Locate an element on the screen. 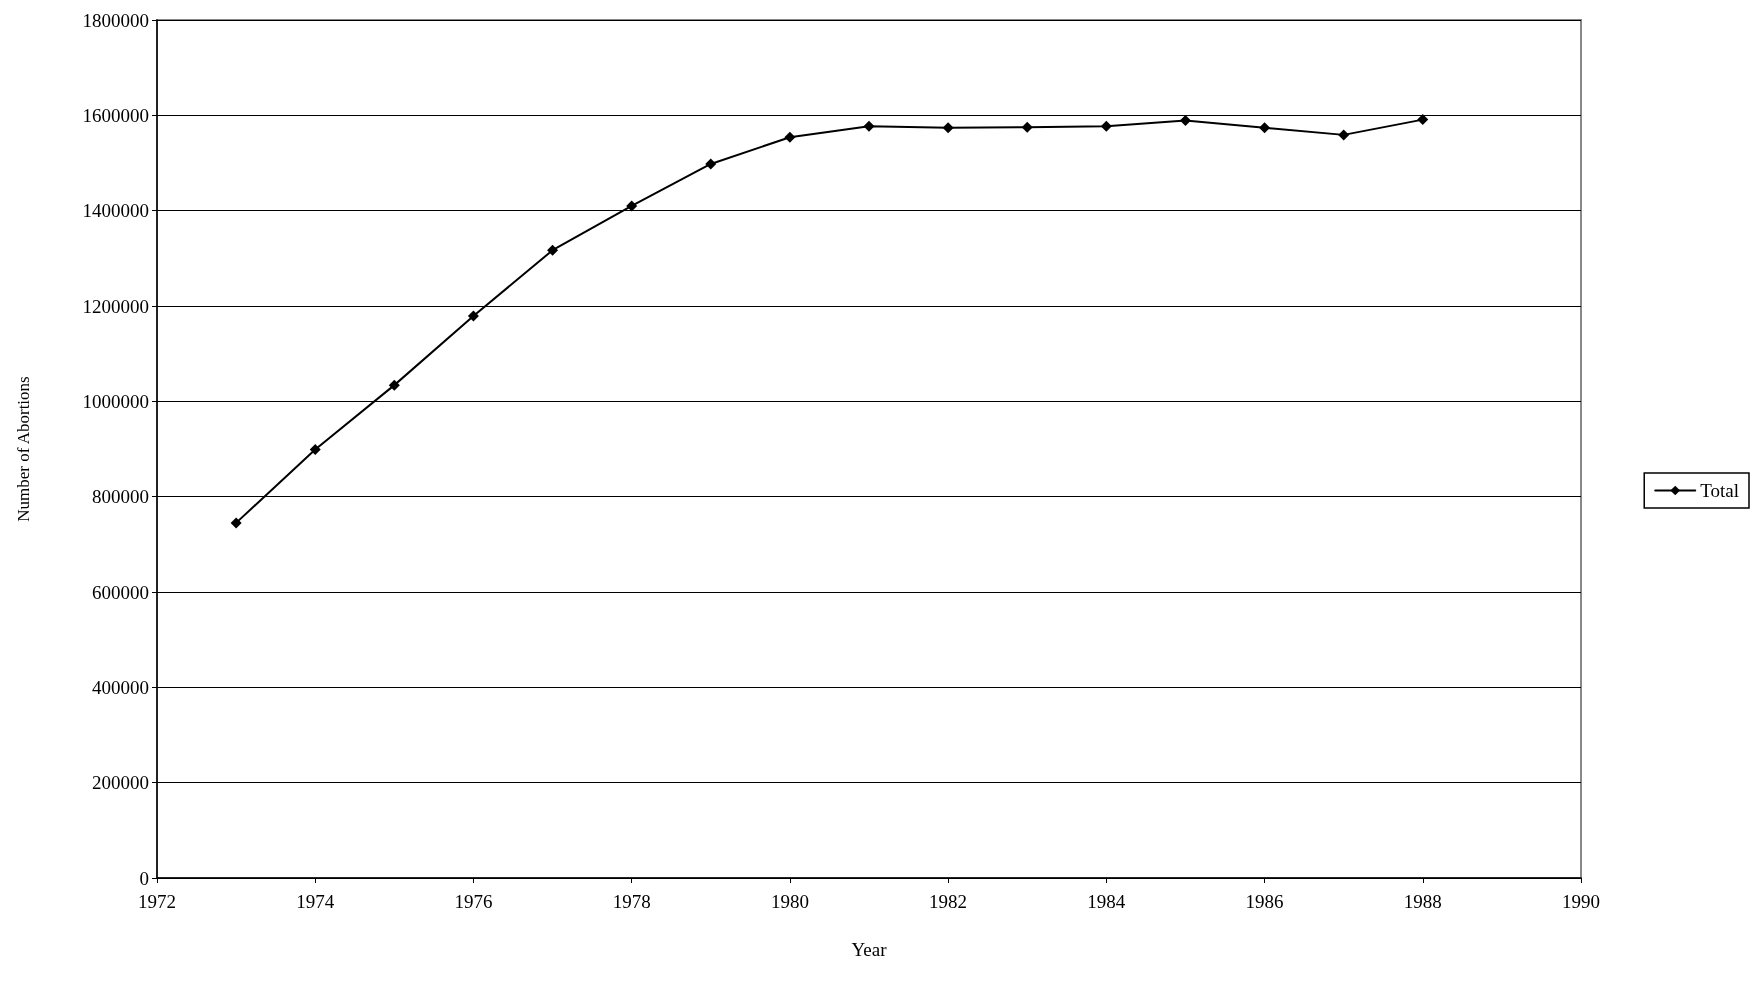  y-tick-label: 1200000 is located at coordinates (115, 306).